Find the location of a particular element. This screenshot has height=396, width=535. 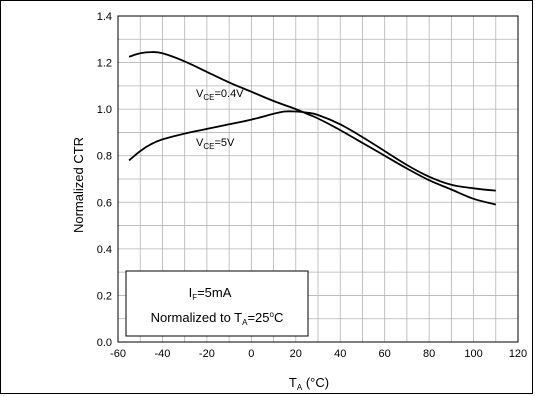

x-tick-label: 40 is located at coordinates (340, 354).